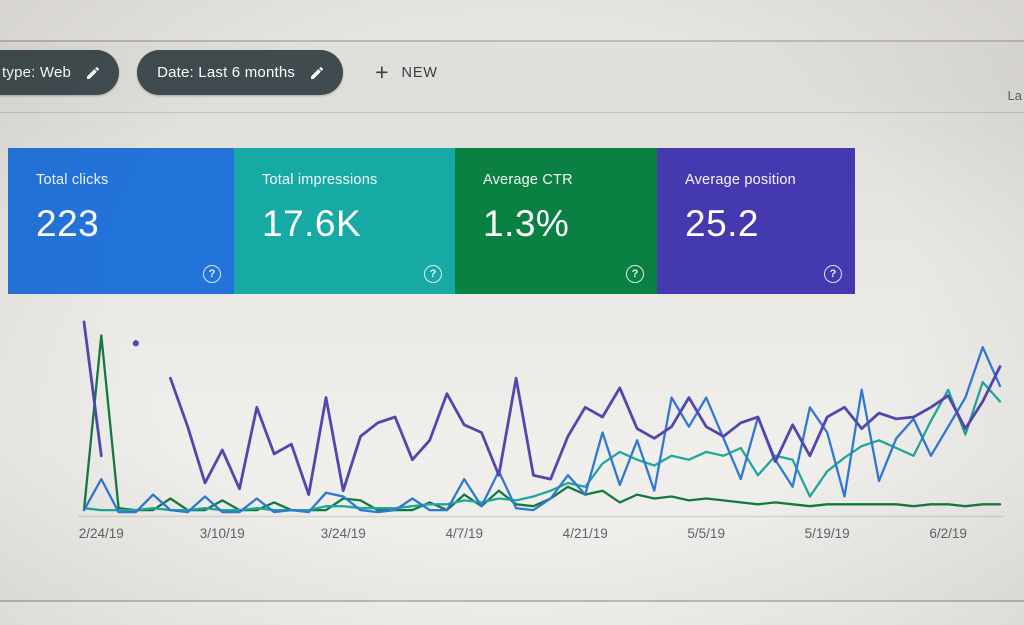 The image size is (1024, 625). I want to click on metric-value: 1.3%, so click(526, 223).